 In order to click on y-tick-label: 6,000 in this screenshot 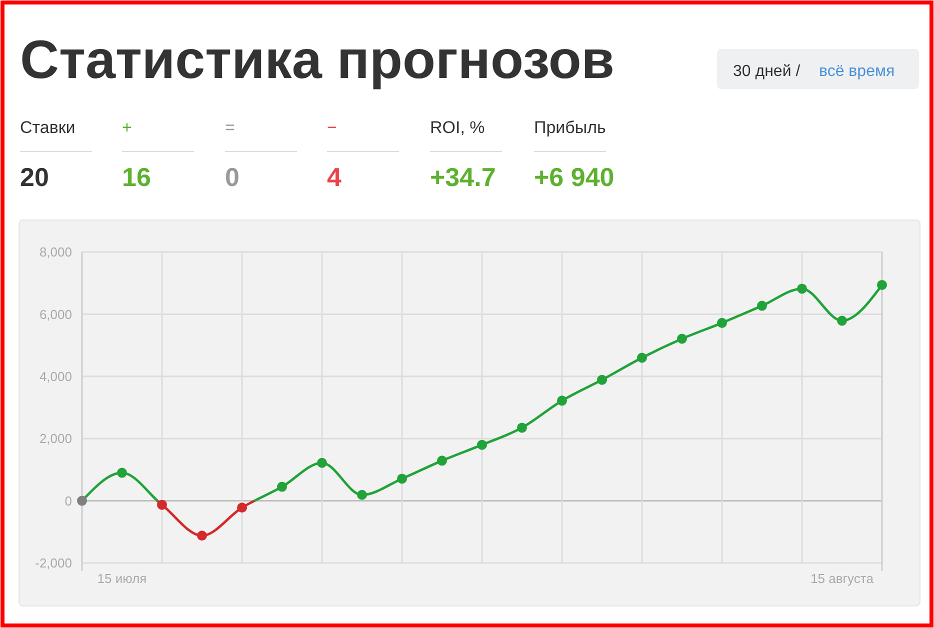, I will do `click(55, 314)`.